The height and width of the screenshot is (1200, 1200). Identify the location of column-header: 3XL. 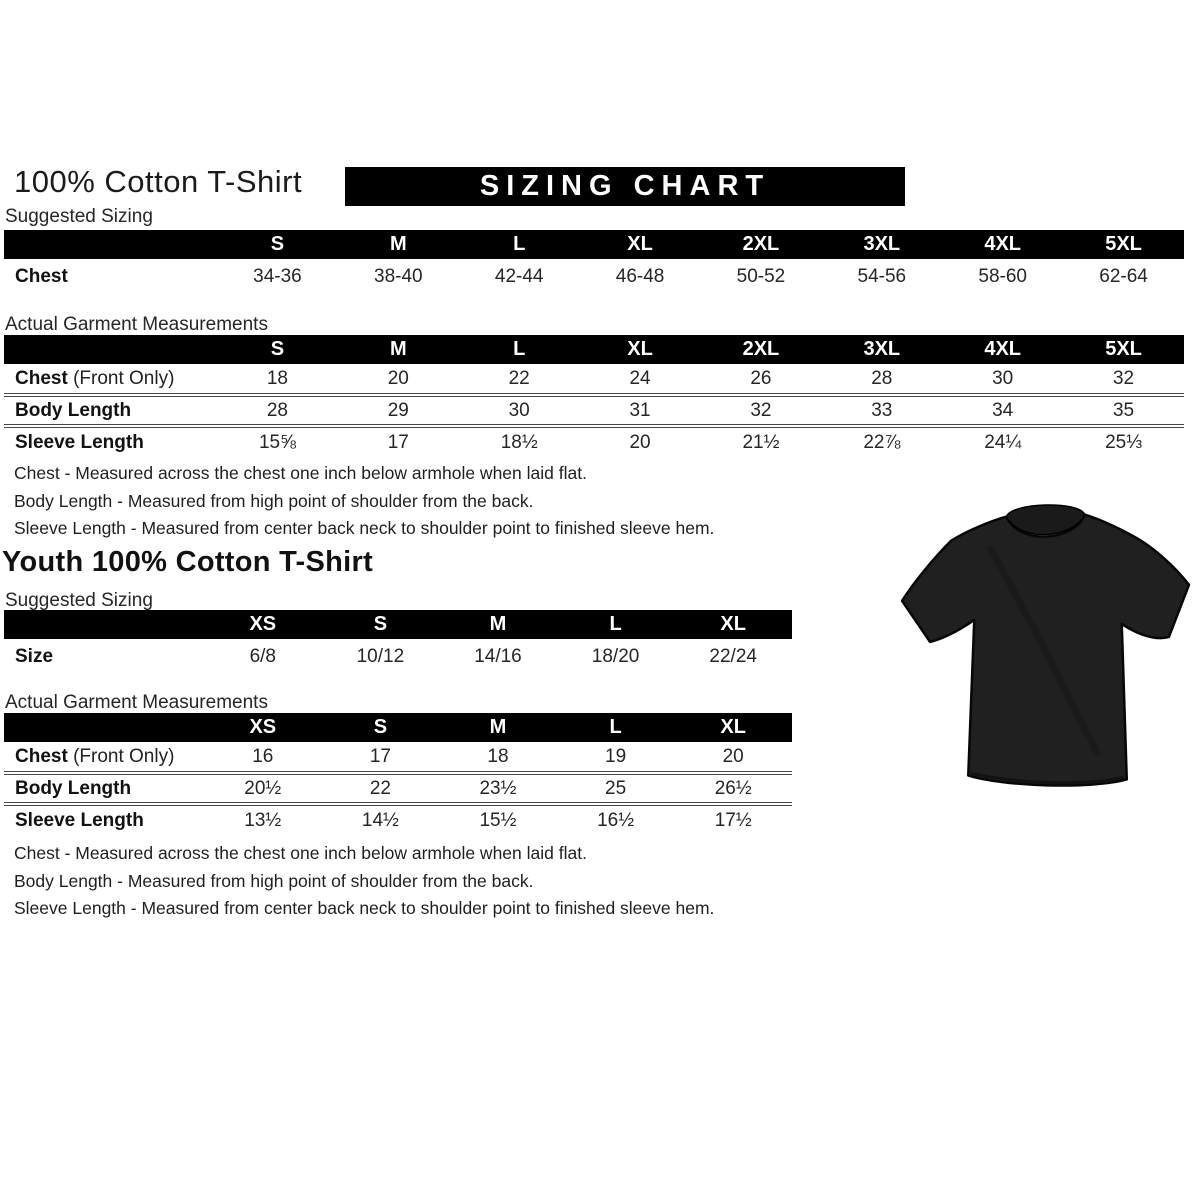
(882, 244).